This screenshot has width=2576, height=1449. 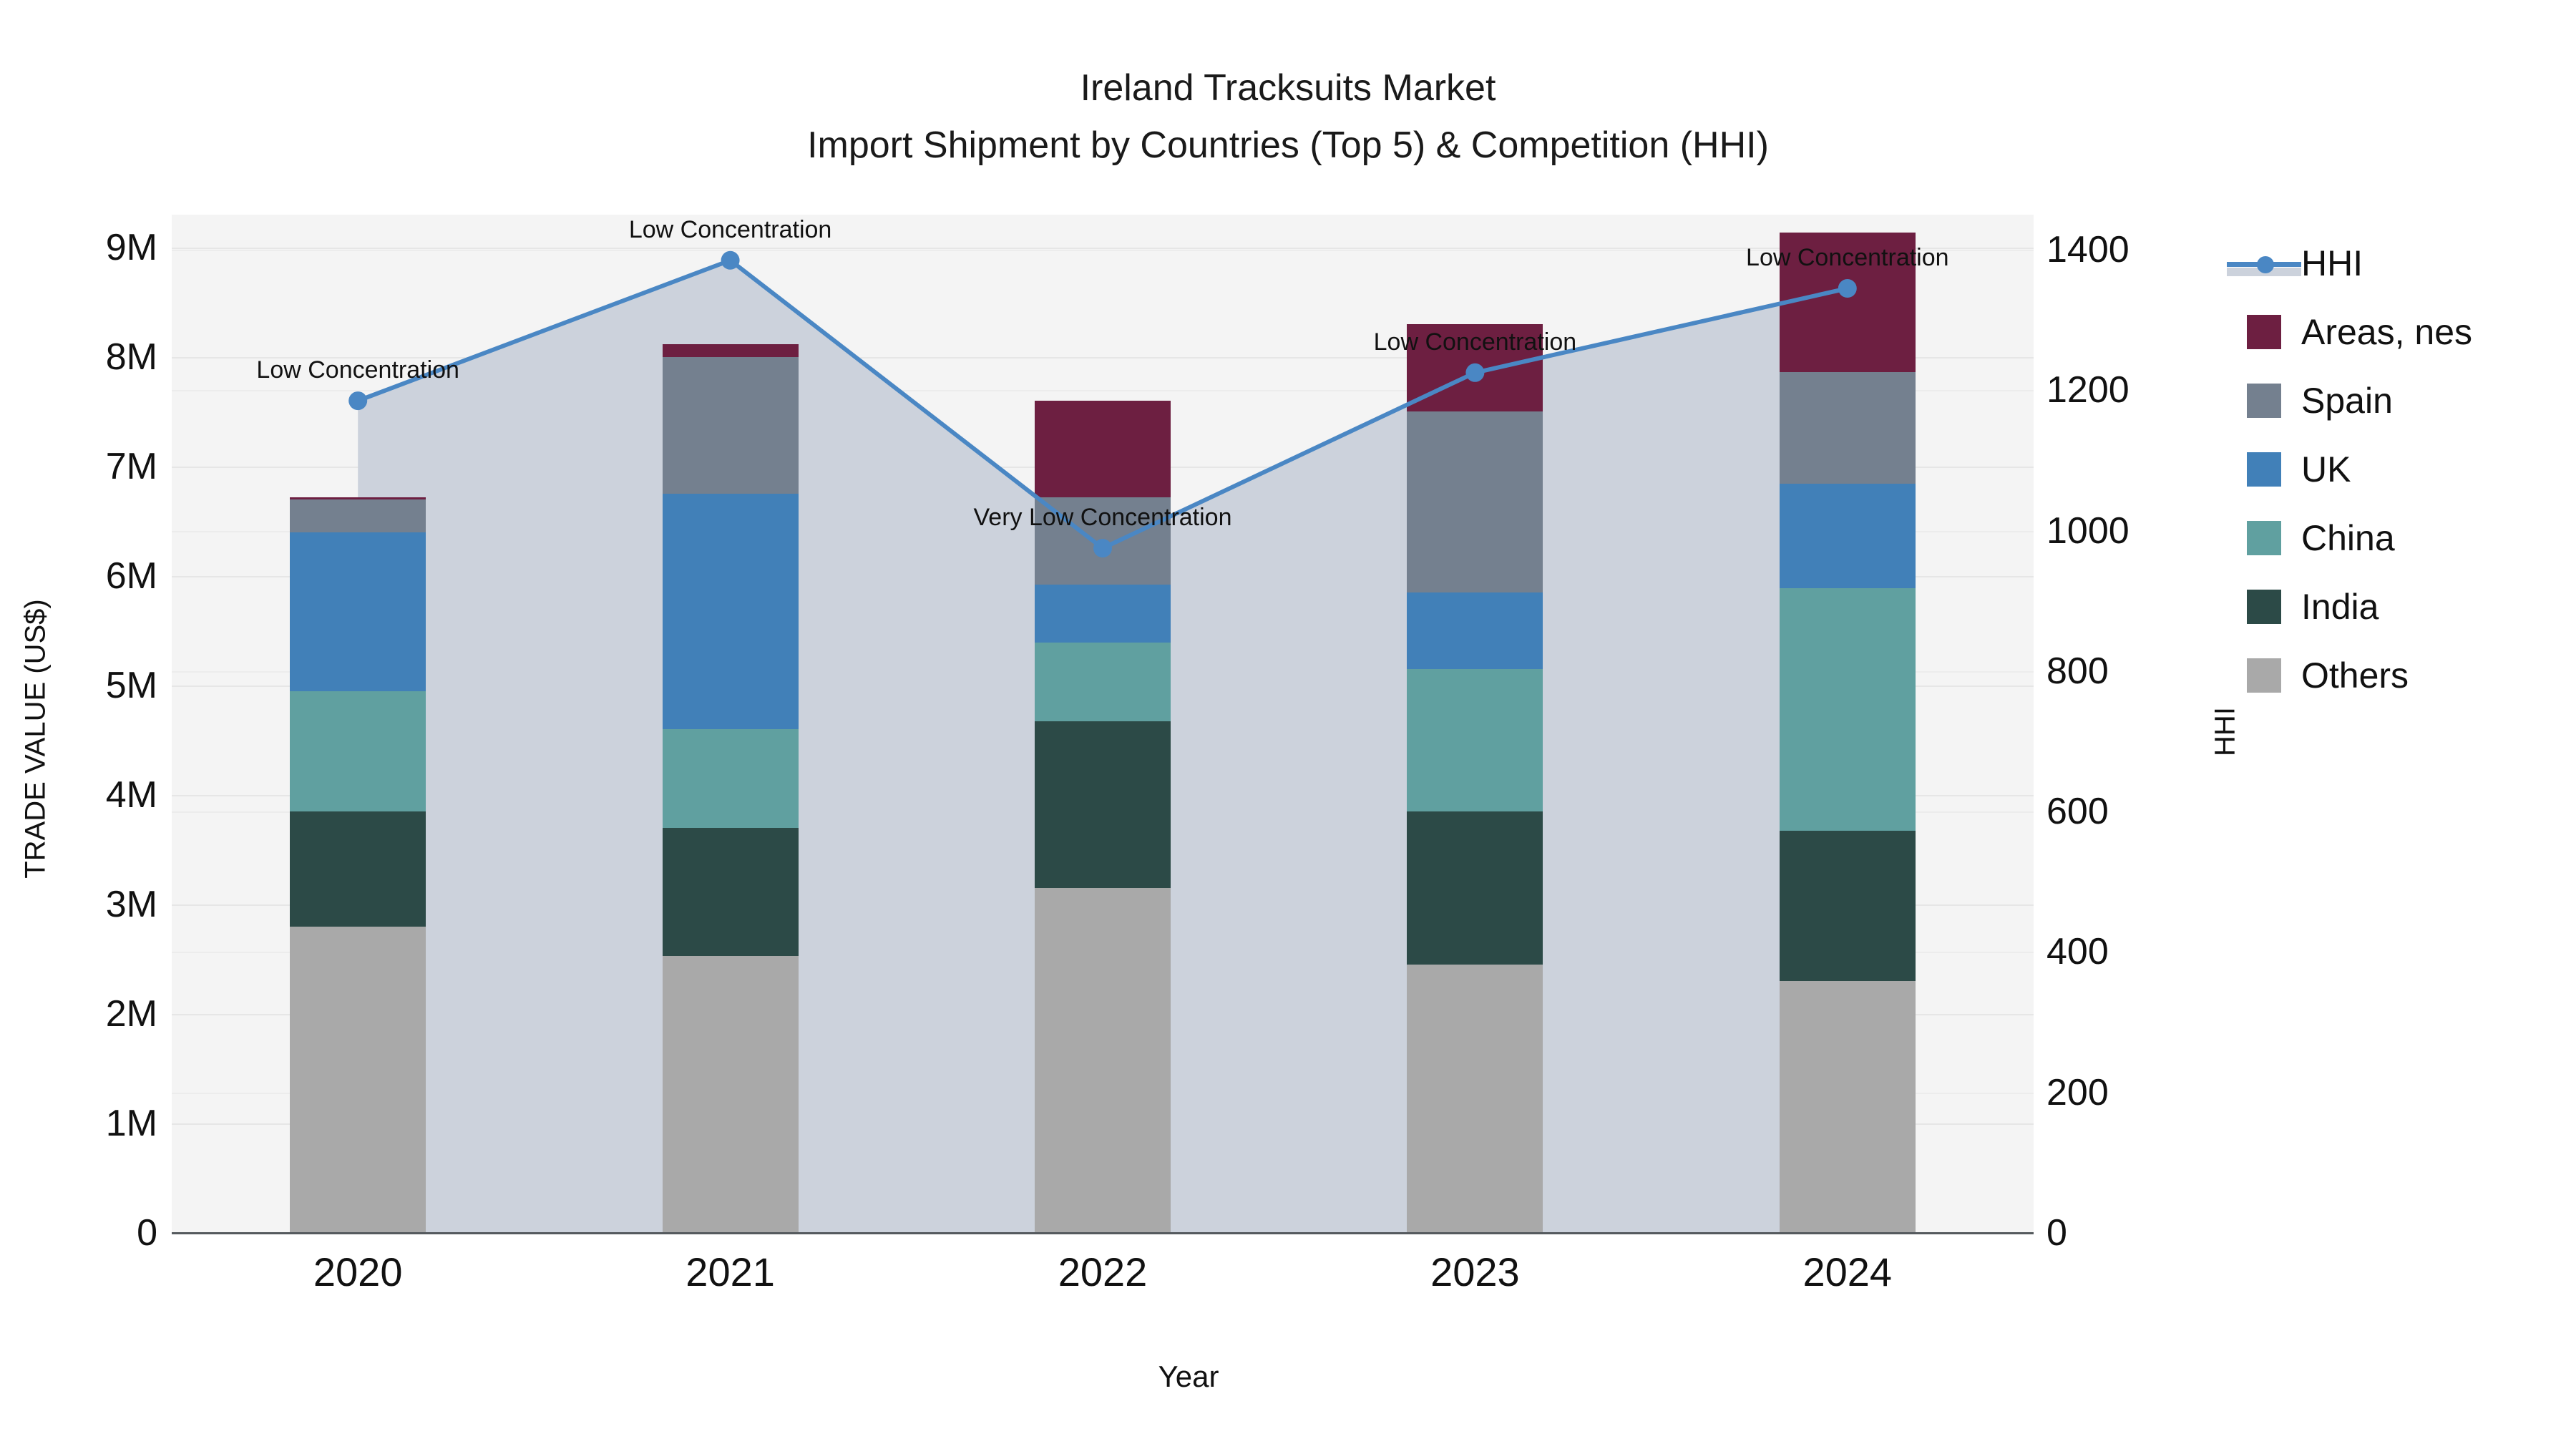 What do you see at coordinates (2087, 530) in the screenshot?
I see `y2-tick-label: 1000` at bounding box center [2087, 530].